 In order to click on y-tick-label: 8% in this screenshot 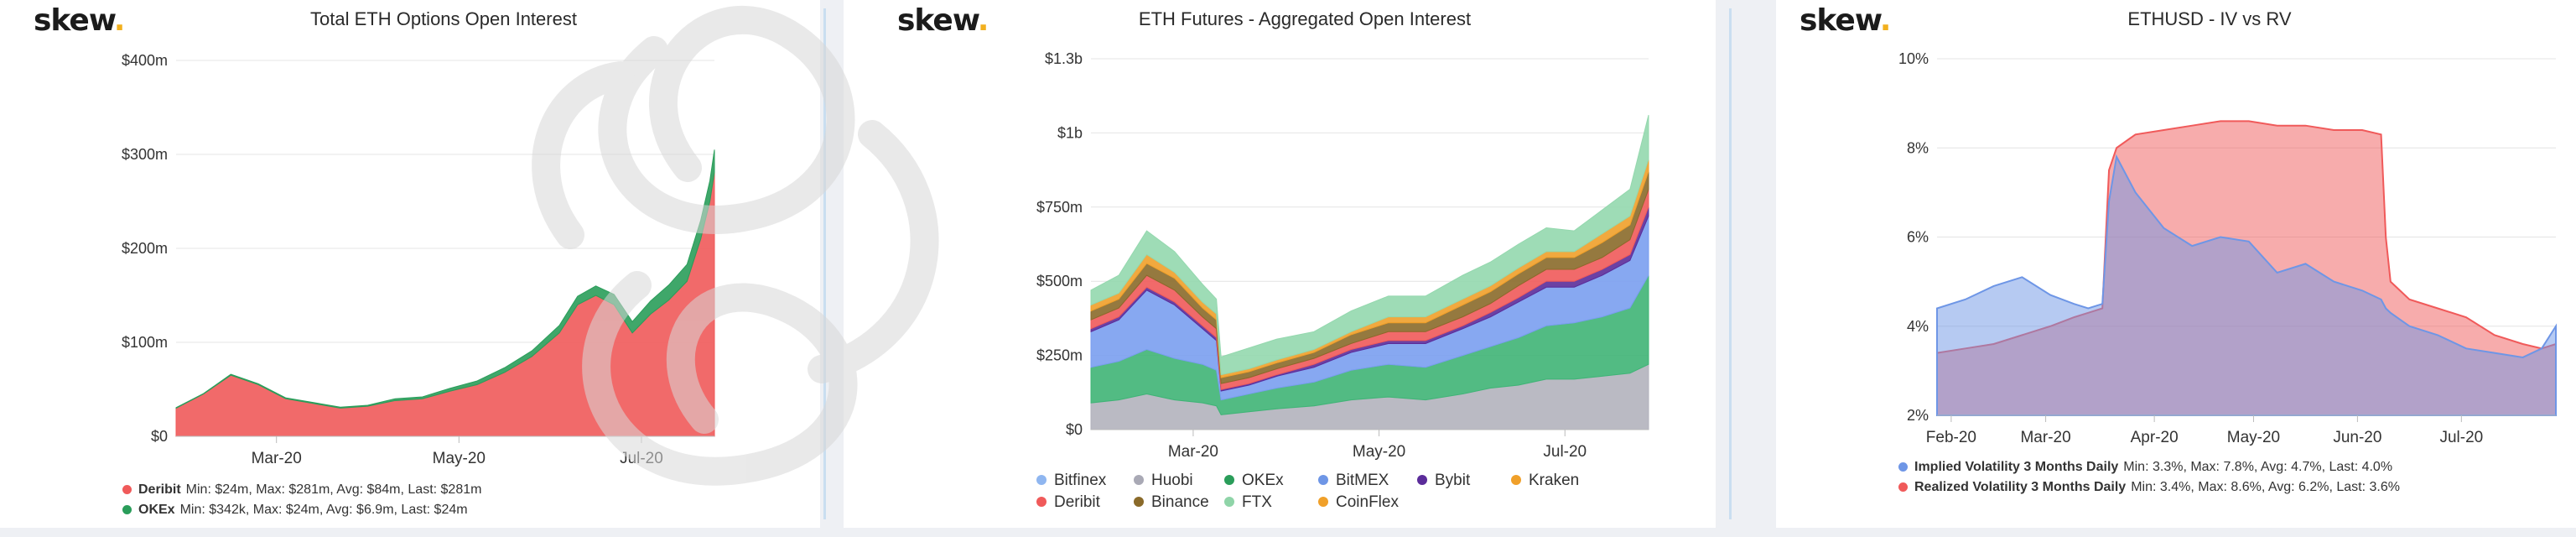, I will do `click(1918, 148)`.